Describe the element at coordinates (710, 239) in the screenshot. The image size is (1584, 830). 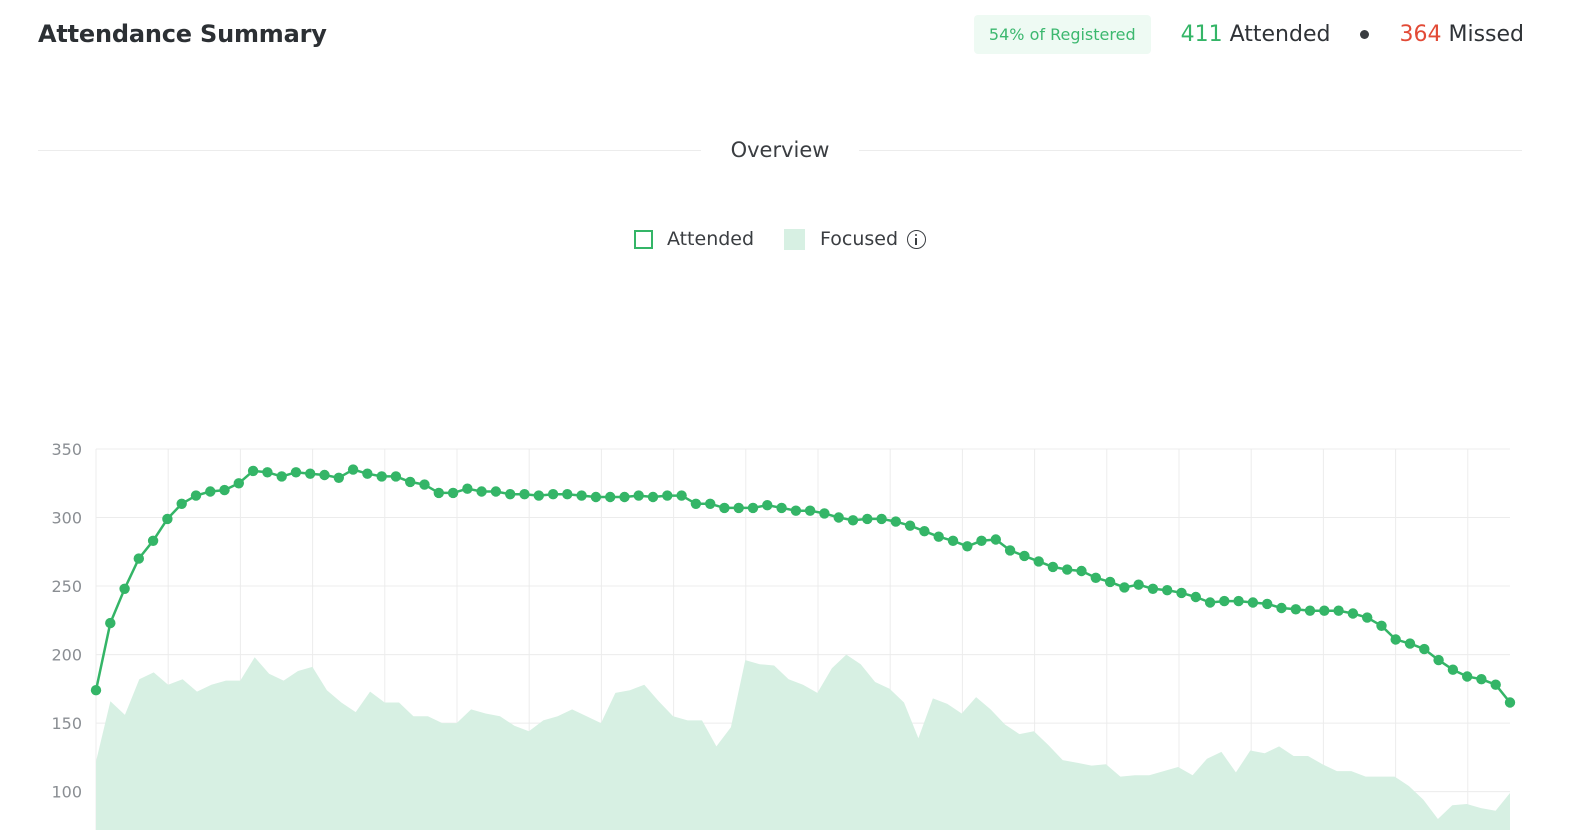
I see `legend-attended-label: Attended` at that location.